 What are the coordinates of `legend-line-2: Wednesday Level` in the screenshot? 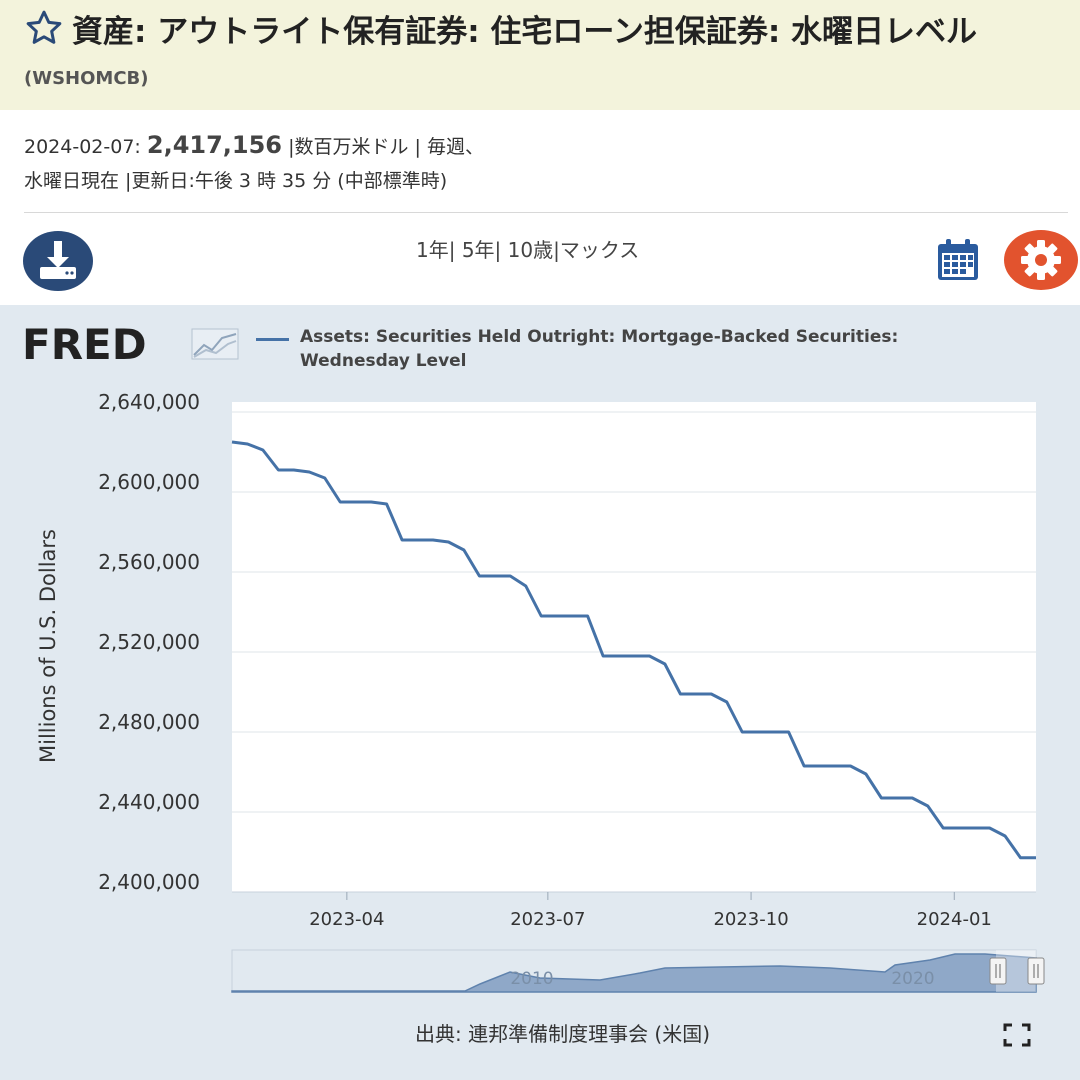 It's located at (383, 361).